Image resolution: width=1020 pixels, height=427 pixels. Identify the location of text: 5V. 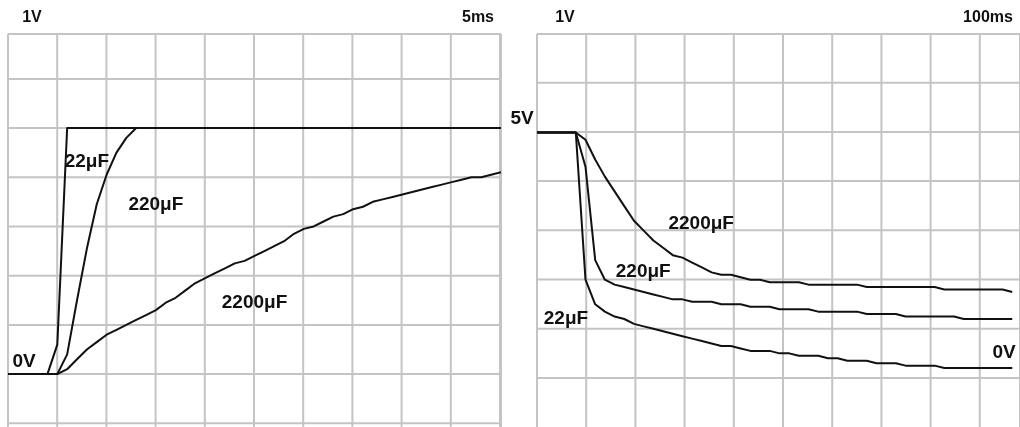
(522, 117).